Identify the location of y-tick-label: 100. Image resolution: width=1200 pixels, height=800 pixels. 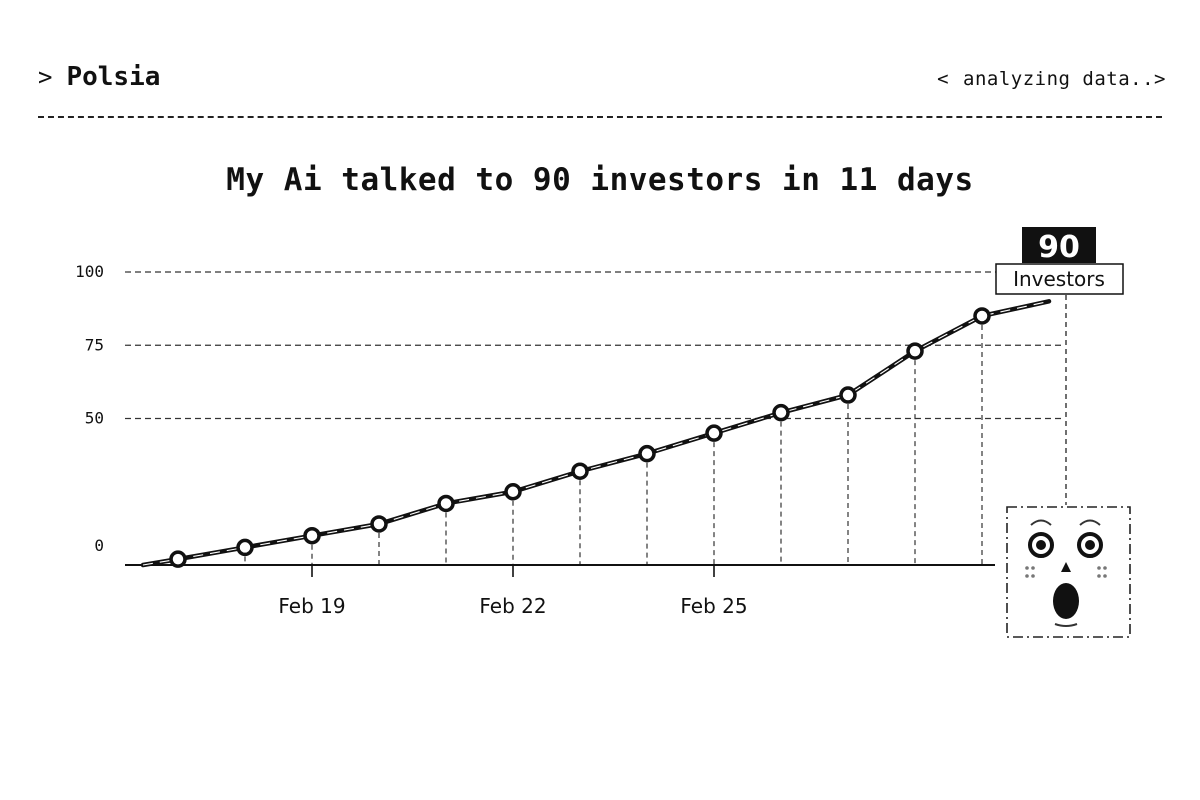
(89, 271).